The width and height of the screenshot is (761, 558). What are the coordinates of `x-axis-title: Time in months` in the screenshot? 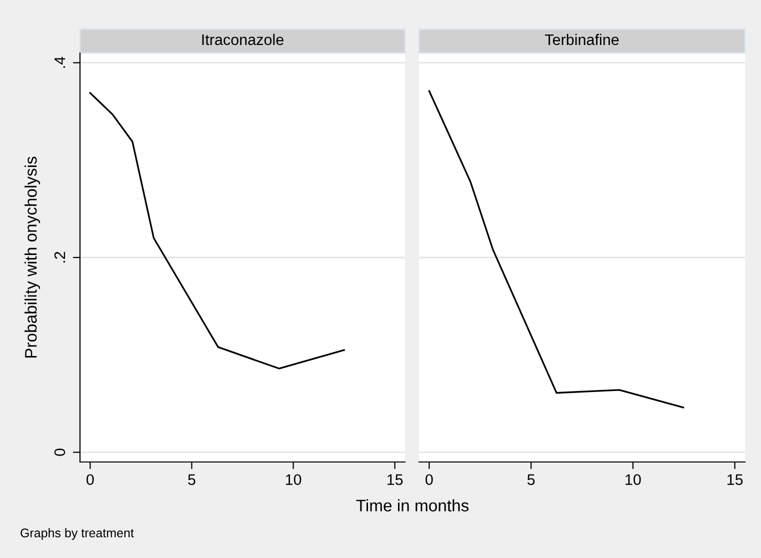 It's located at (412, 505).